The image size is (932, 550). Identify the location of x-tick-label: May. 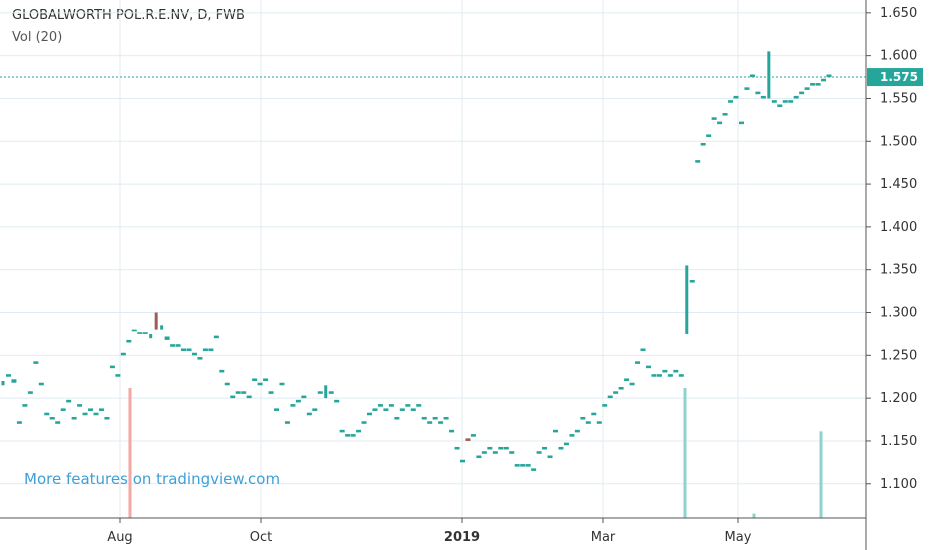
(738, 537).